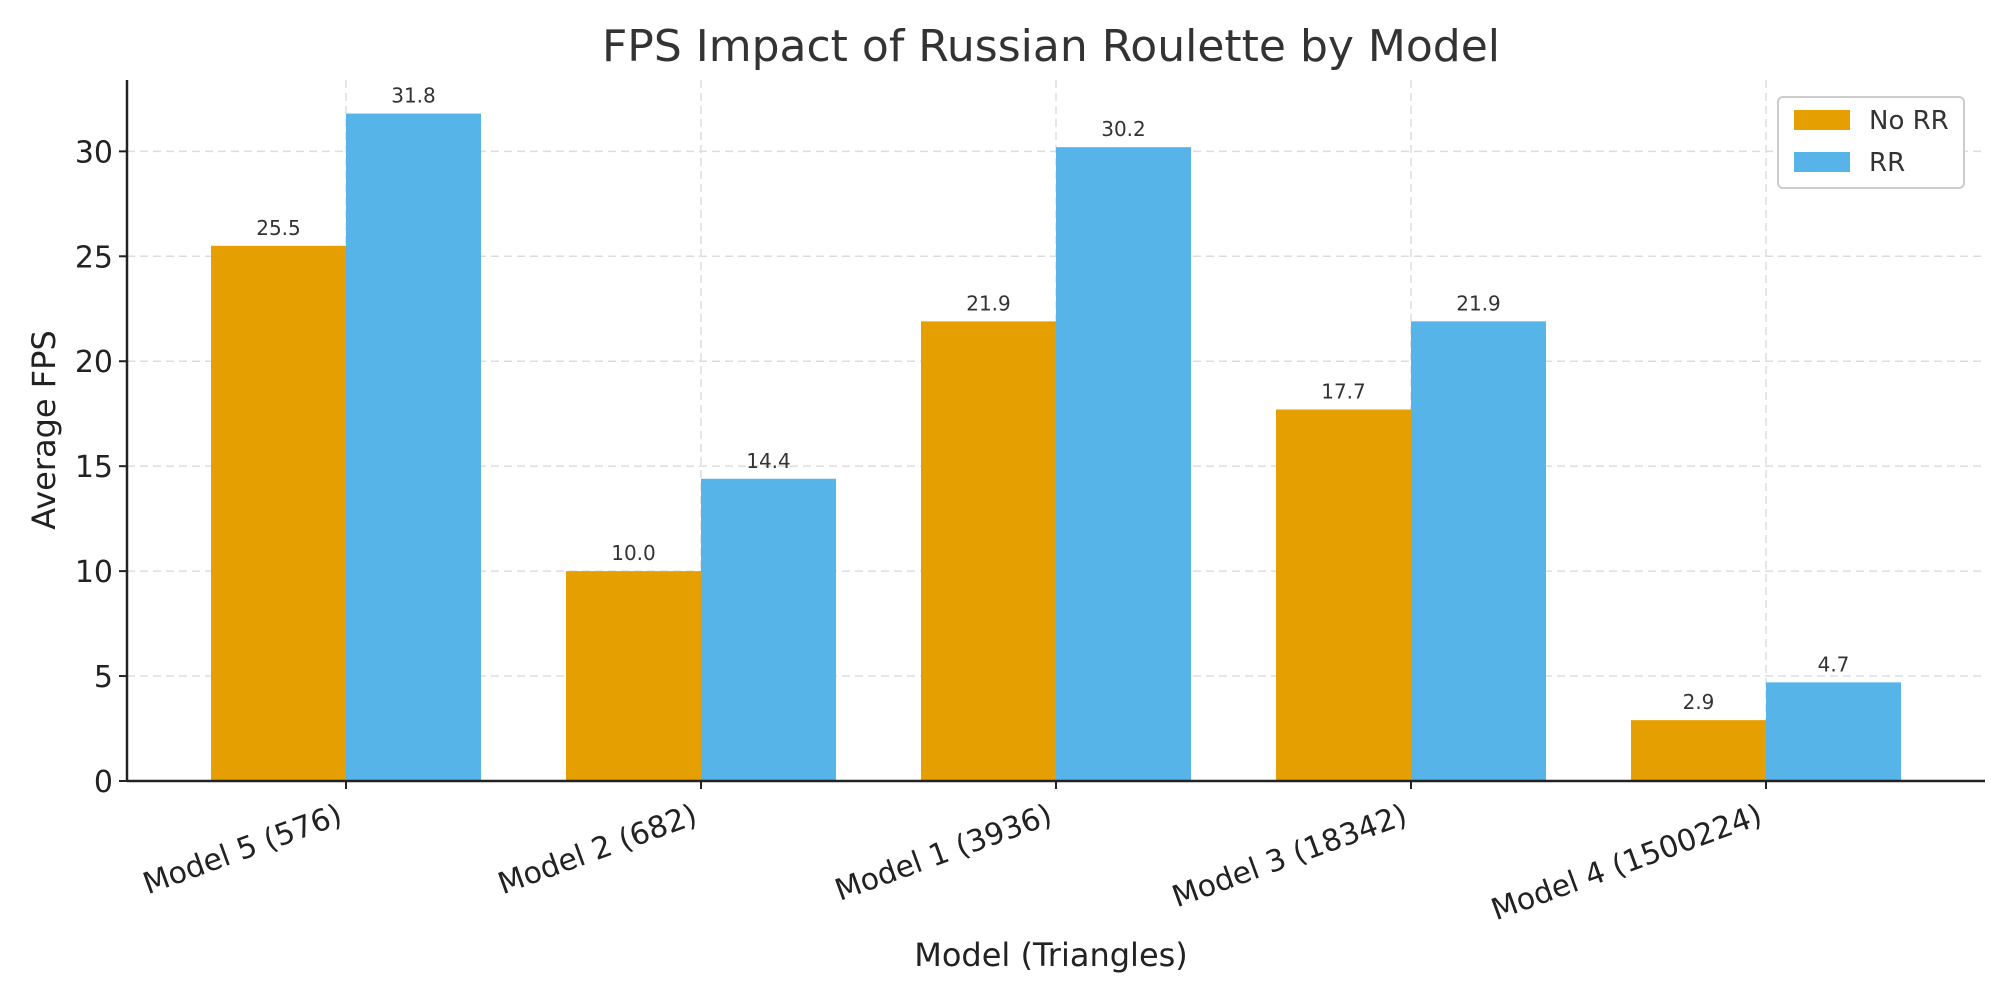 This screenshot has width=2000, height=1000. What do you see at coordinates (1822, 120) in the screenshot?
I see `legend-swatch-no-rr` at bounding box center [1822, 120].